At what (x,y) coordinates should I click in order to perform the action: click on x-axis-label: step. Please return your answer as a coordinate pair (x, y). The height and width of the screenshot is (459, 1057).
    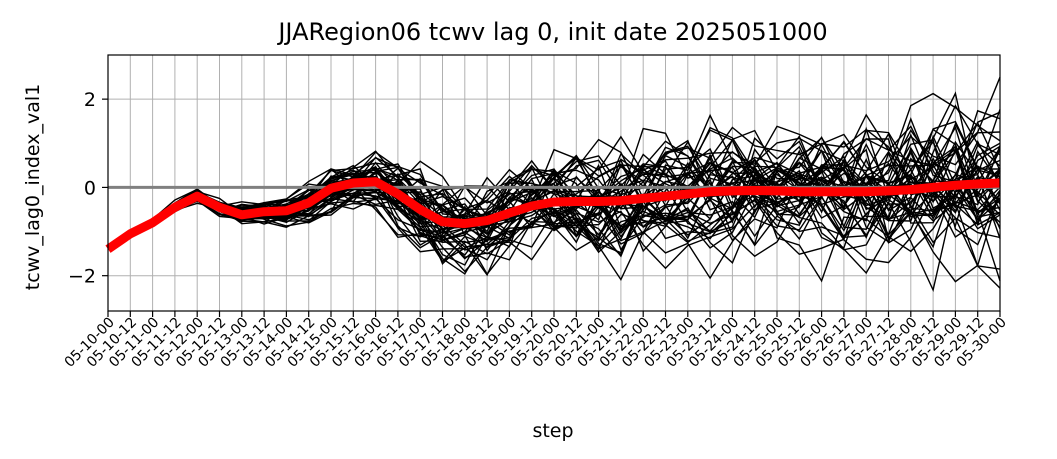
    Looking at the image, I should click on (552, 431).